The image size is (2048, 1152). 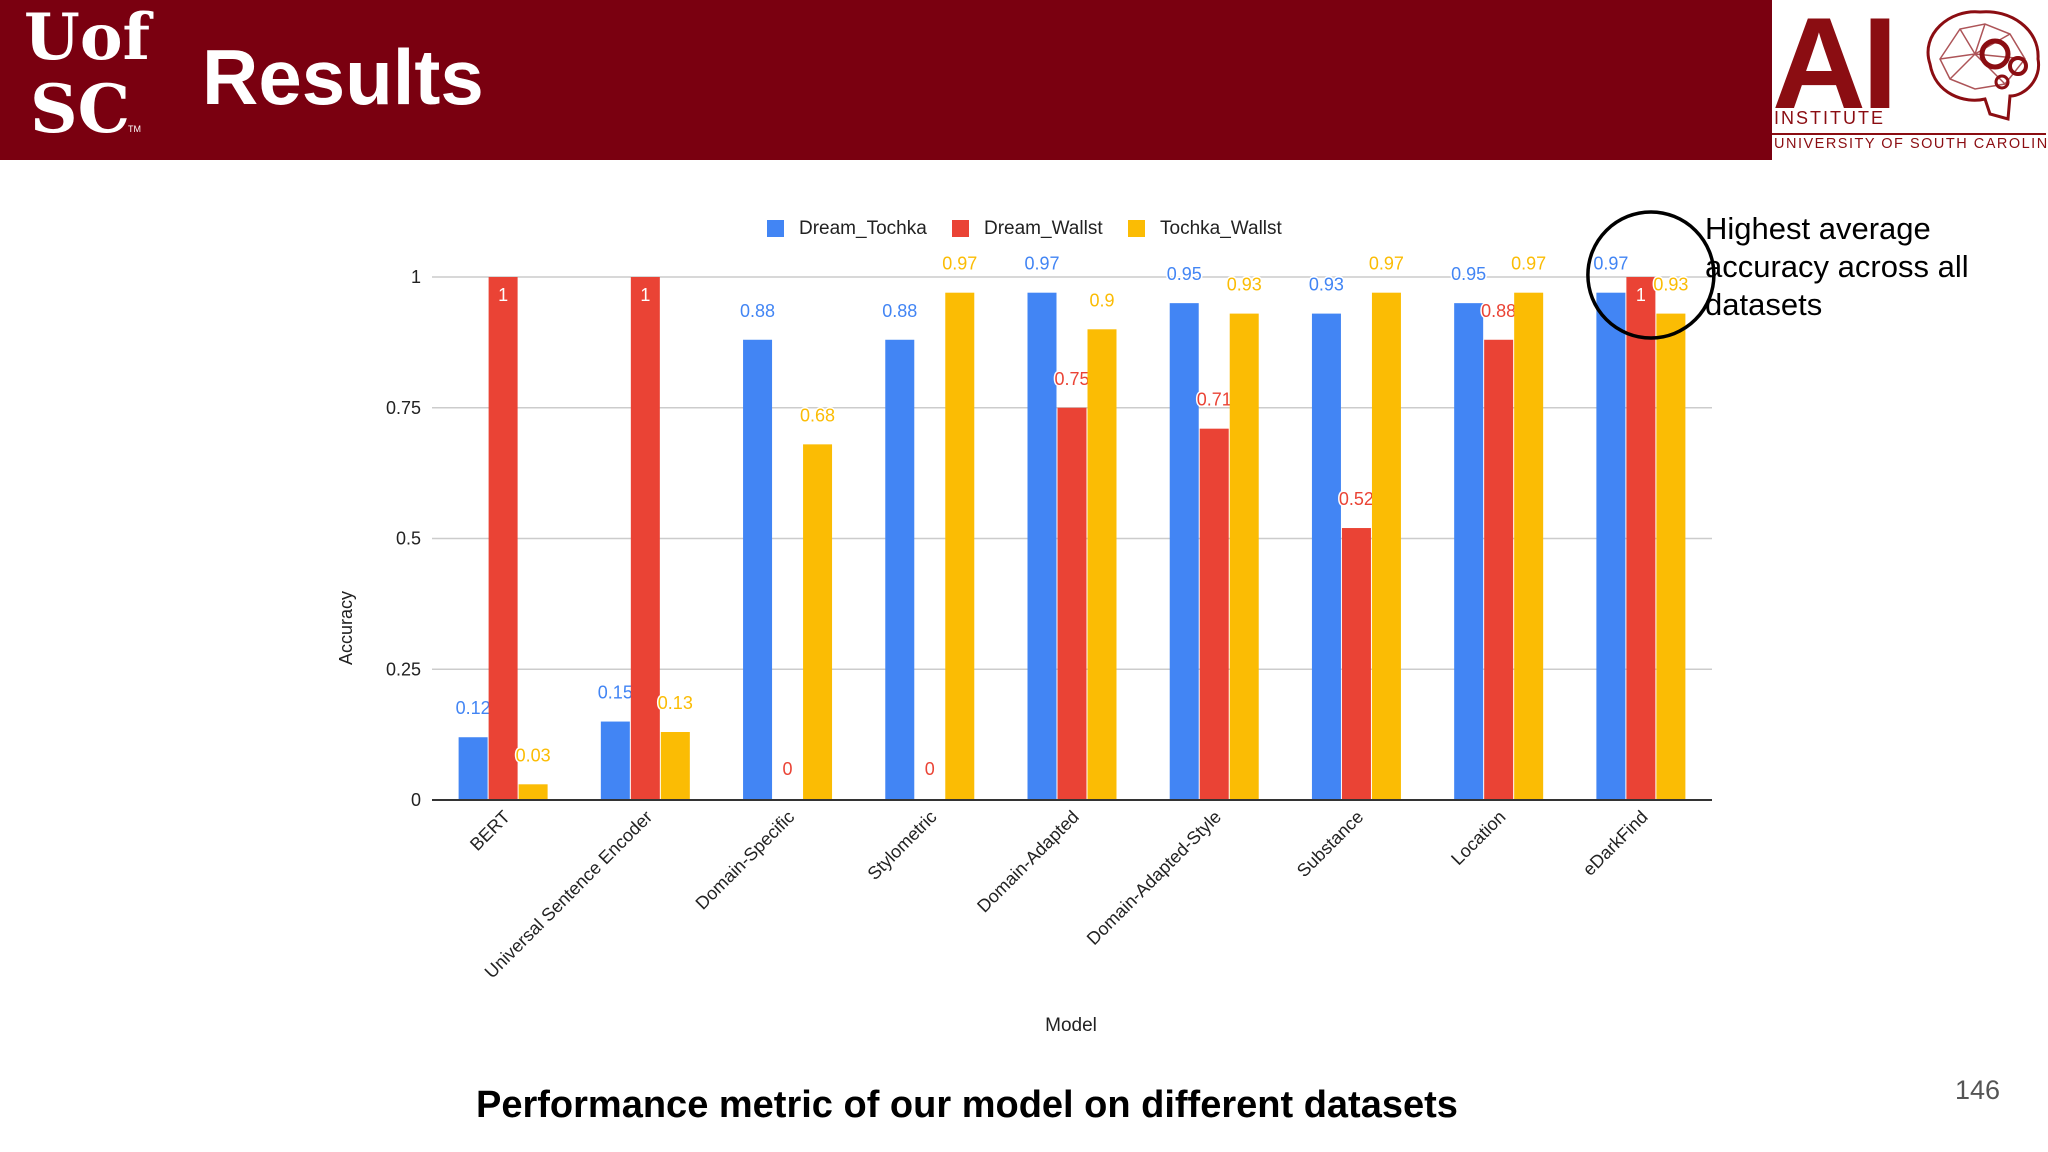 I want to click on brain-gears-icon, so click(x=1983, y=65).